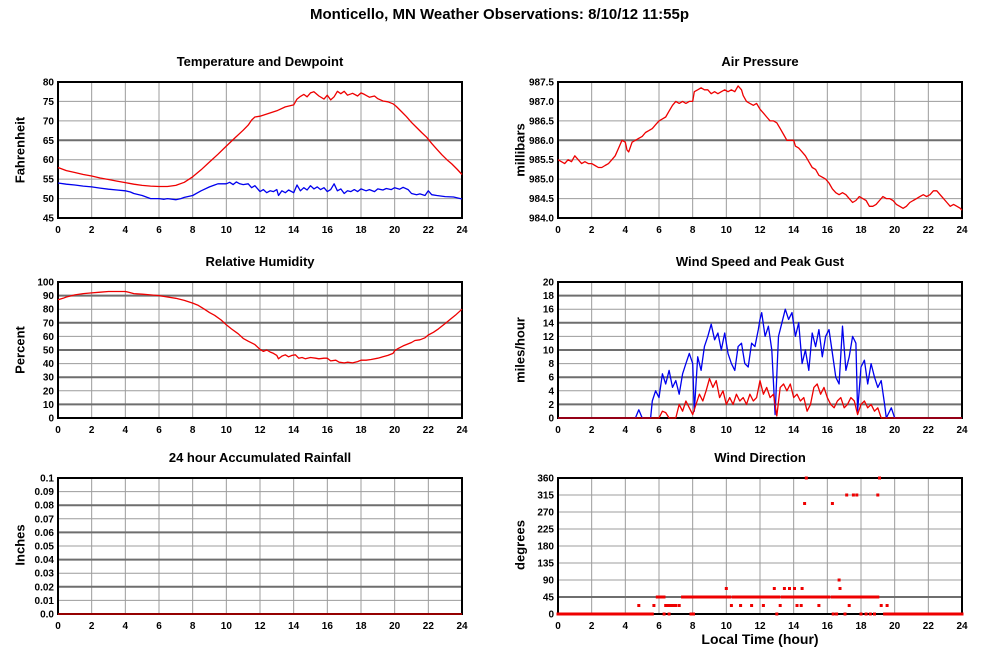  What do you see at coordinates (551, 405) in the screenshot?
I see `y-tick-label: 2` at bounding box center [551, 405].